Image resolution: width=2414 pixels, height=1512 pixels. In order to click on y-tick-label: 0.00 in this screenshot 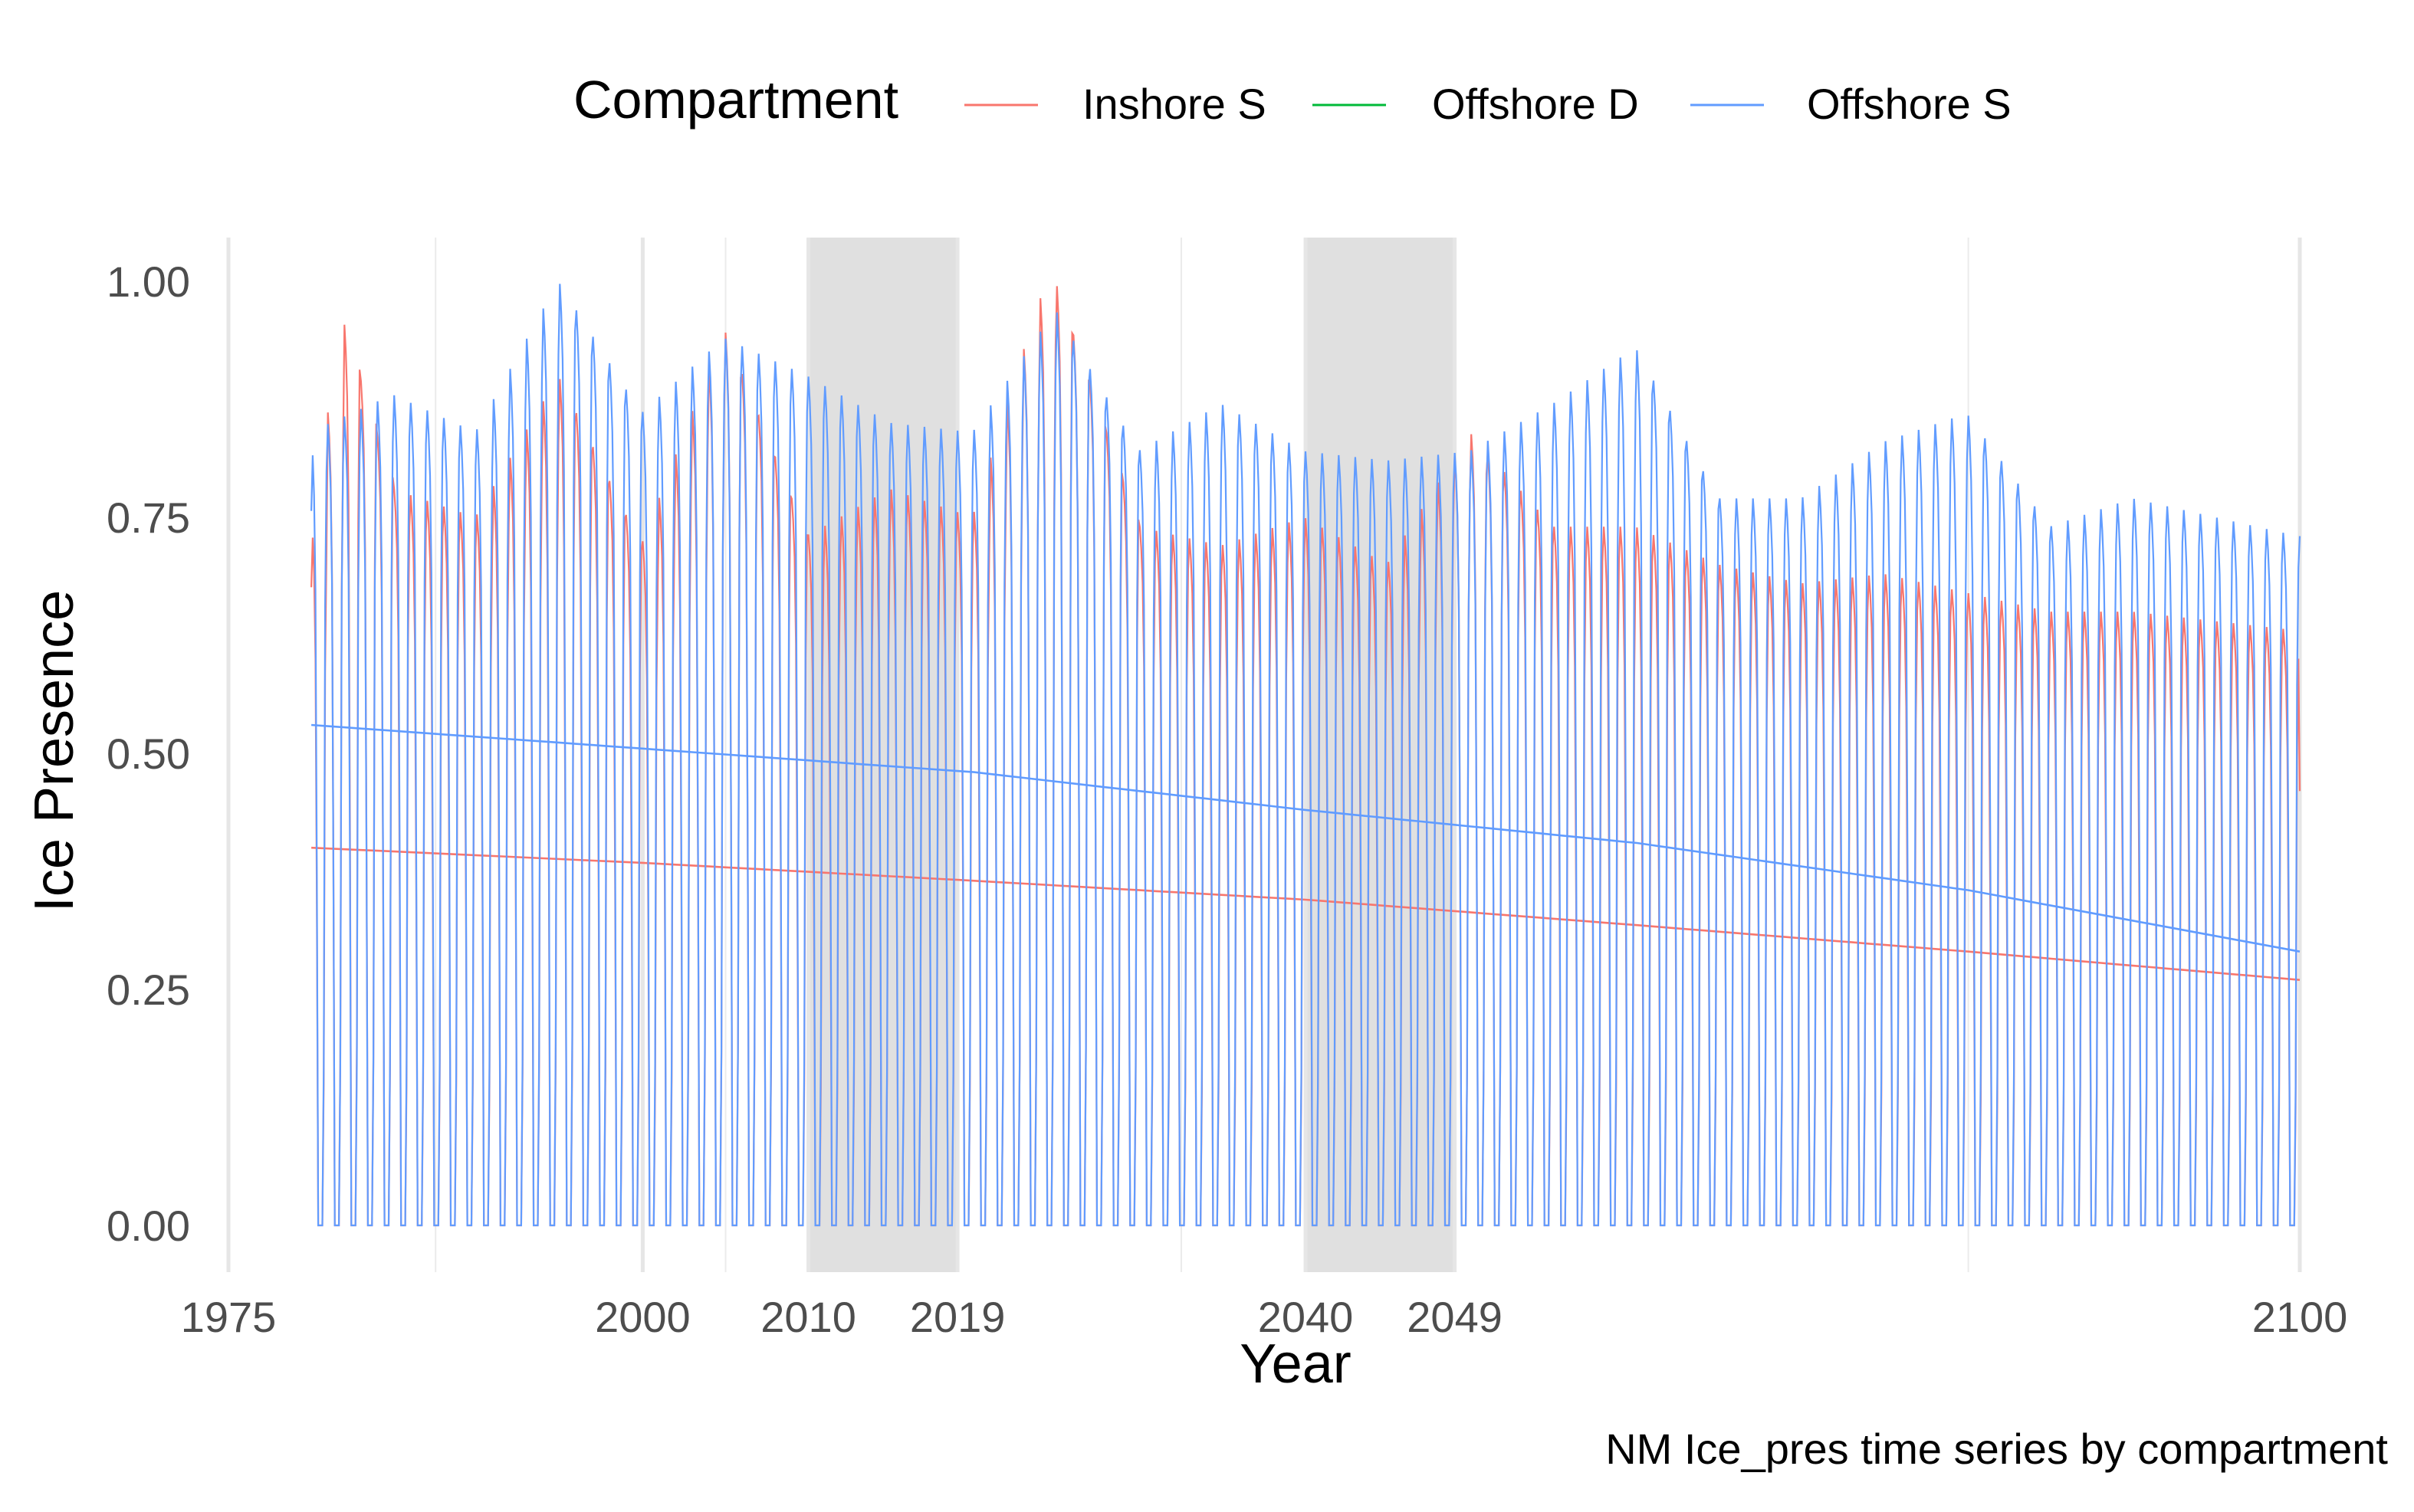, I will do `click(148, 1226)`.